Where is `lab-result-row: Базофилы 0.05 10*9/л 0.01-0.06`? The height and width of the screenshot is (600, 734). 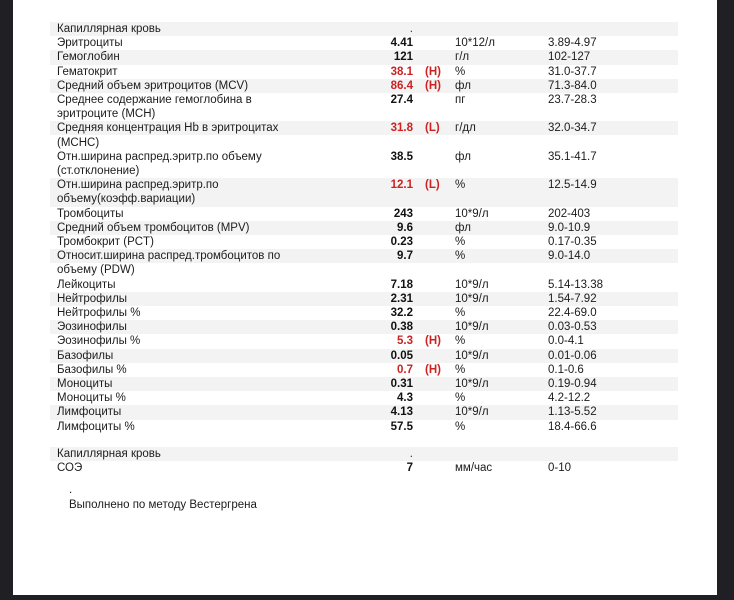
lab-result-row: Базофилы 0.05 10*9/л 0.01-0.06 is located at coordinates (364, 355).